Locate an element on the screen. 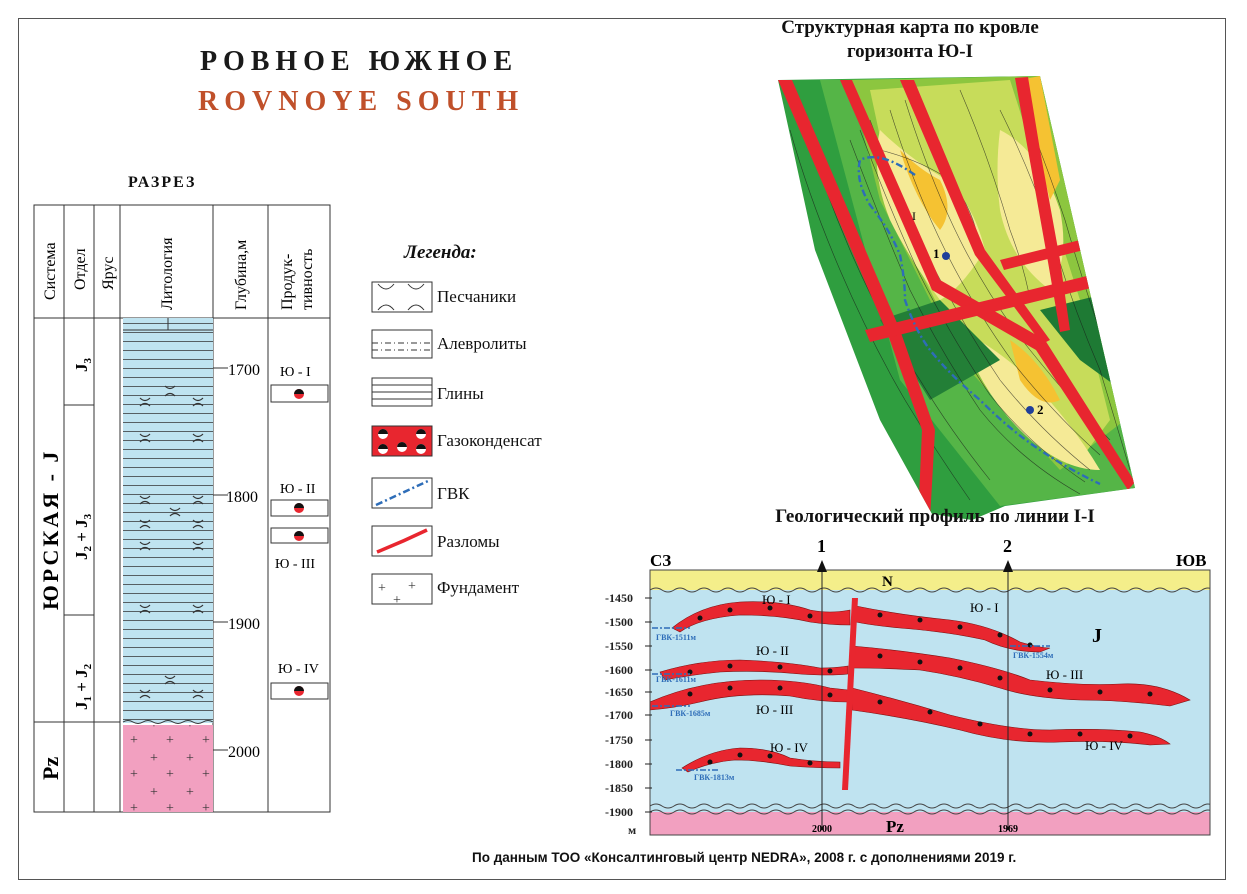 This screenshot has height=894, width=1247. layer-n: N is located at coordinates (887, 582).